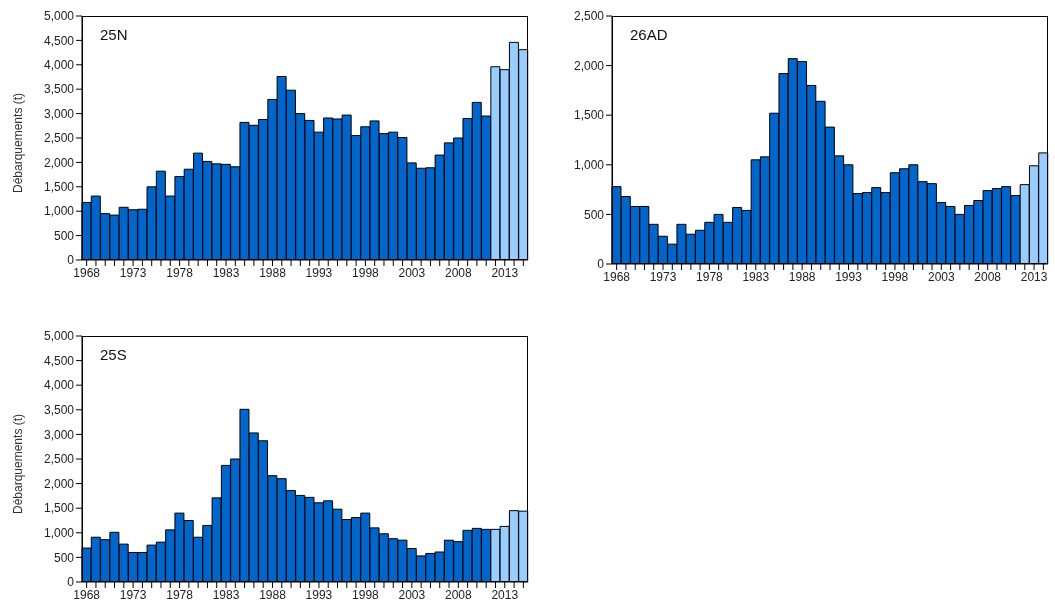 The height and width of the screenshot is (611, 1055). What do you see at coordinates (114, 34) in the screenshot?
I see `text: 25N` at bounding box center [114, 34].